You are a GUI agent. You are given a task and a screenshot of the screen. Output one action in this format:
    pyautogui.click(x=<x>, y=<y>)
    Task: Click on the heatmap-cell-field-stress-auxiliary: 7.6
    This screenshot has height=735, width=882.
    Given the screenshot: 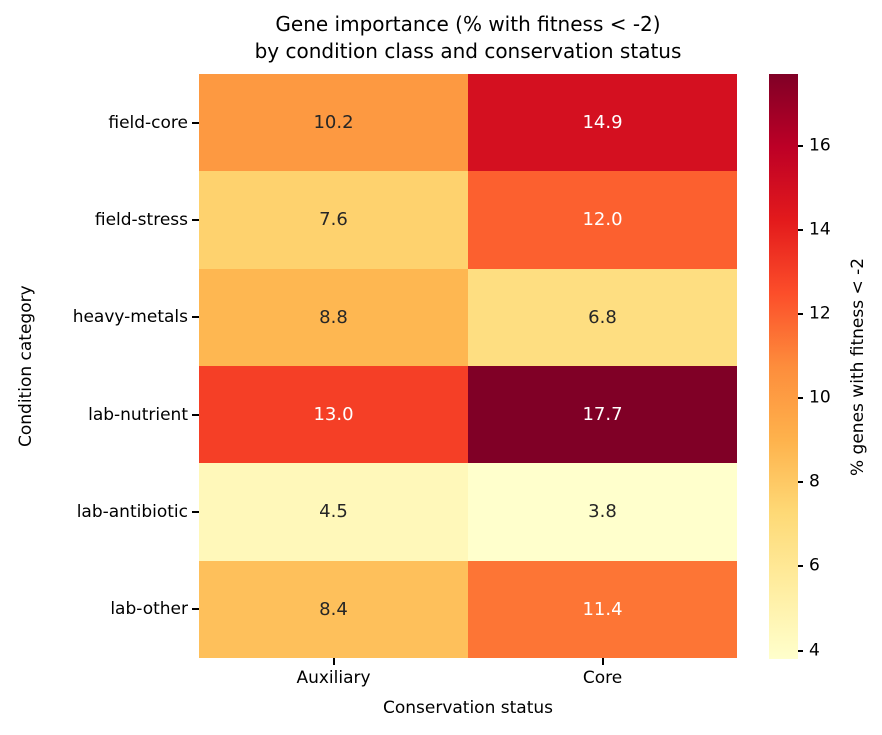 What is the action you would take?
    pyautogui.click(x=333, y=220)
    